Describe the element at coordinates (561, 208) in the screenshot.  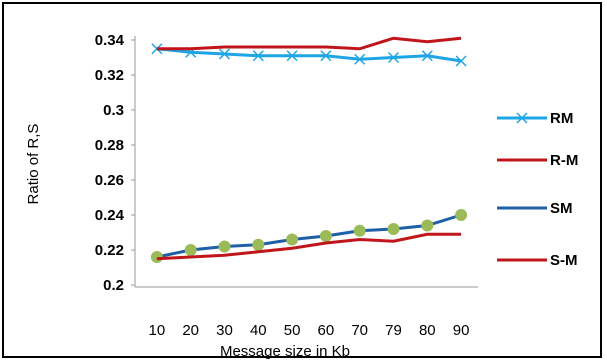
I see `legend-label: SM` at that location.